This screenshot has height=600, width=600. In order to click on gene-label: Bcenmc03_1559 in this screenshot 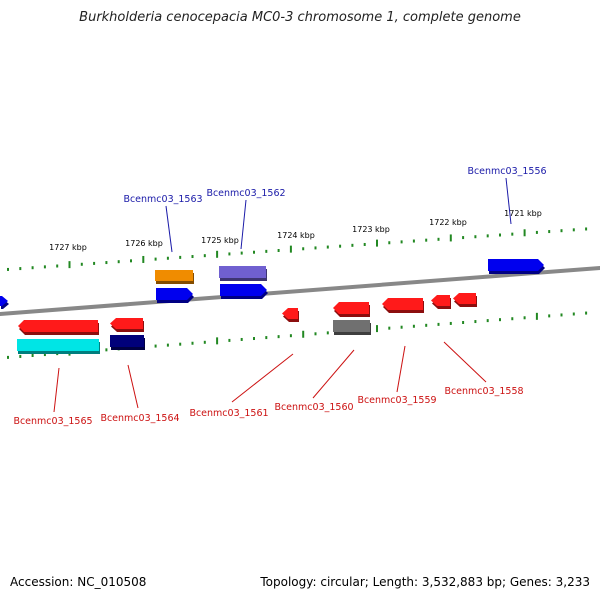, I will do `click(396, 400)`.